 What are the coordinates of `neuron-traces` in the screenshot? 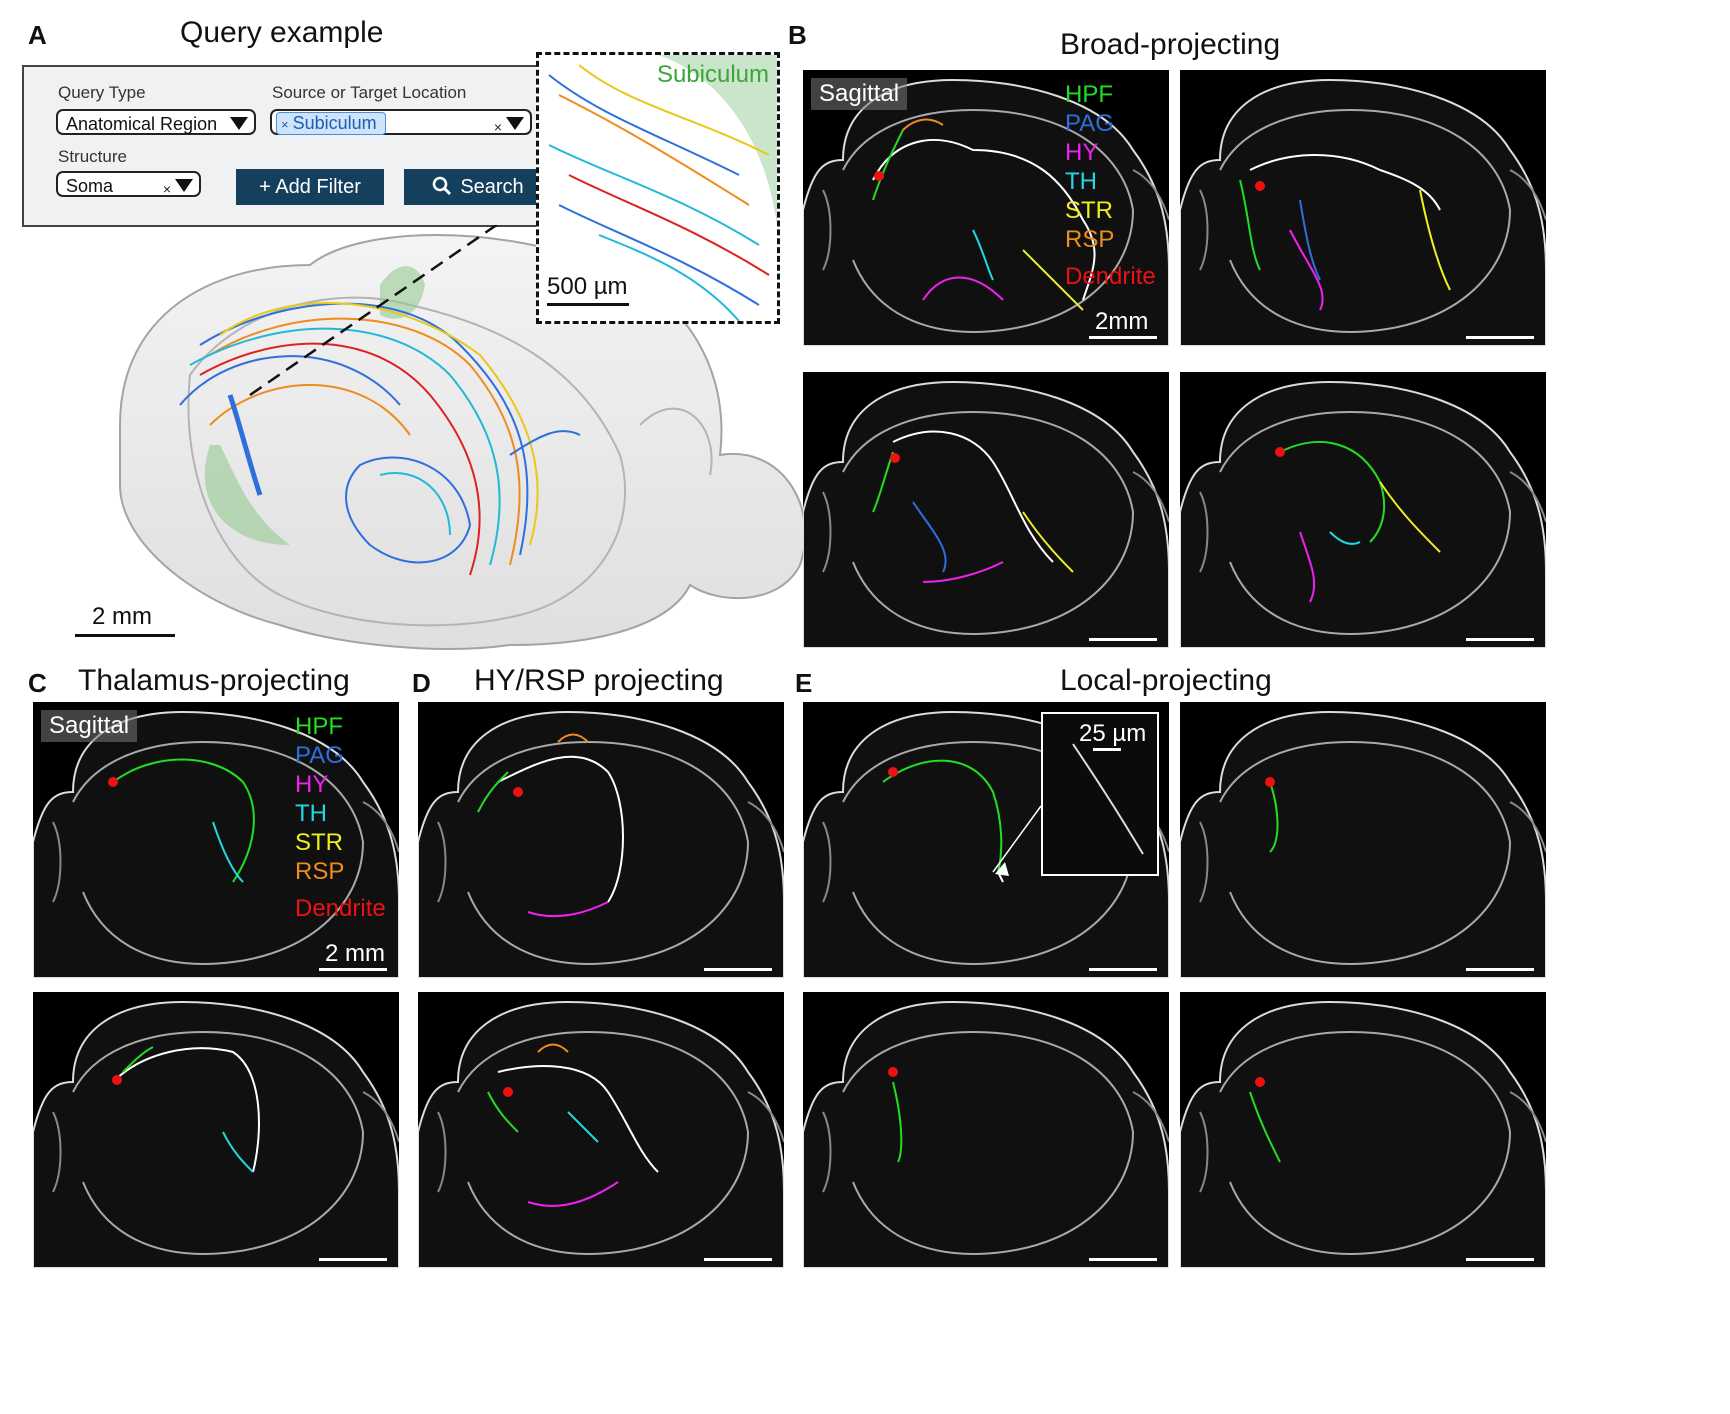 It's located at (380, 439).